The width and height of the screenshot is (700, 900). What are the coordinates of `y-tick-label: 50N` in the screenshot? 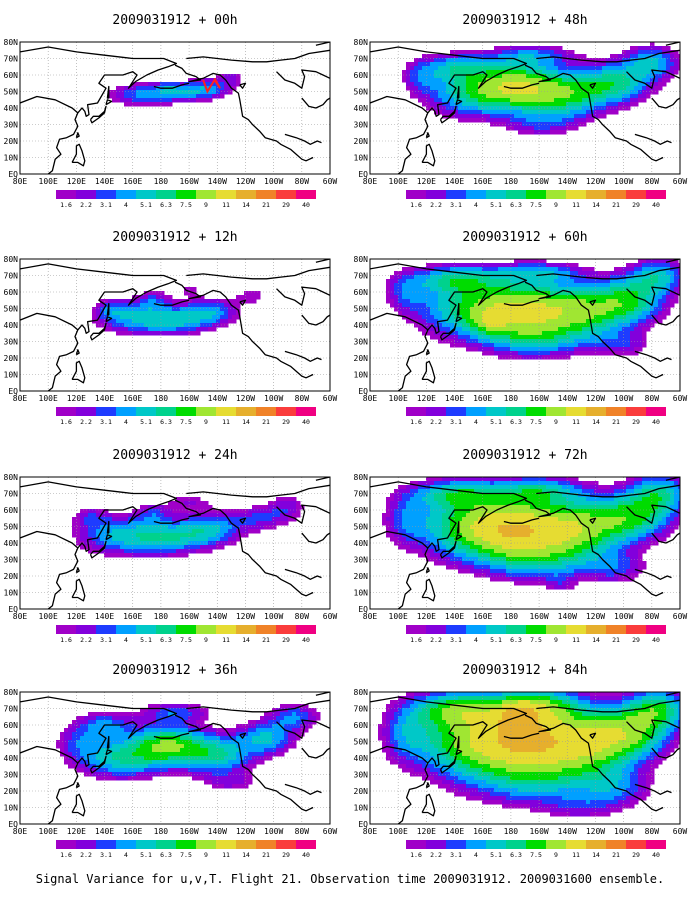 It's located at (11, 527).